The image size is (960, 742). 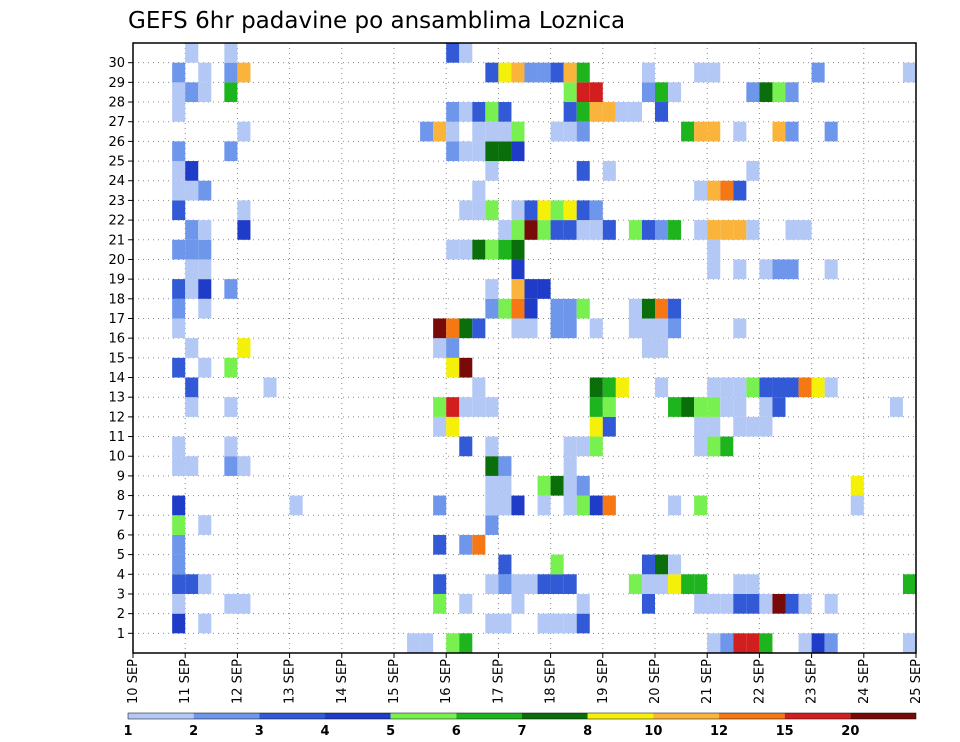 What do you see at coordinates (127, 731) in the screenshot?
I see `colorbar-label: 1` at bounding box center [127, 731].